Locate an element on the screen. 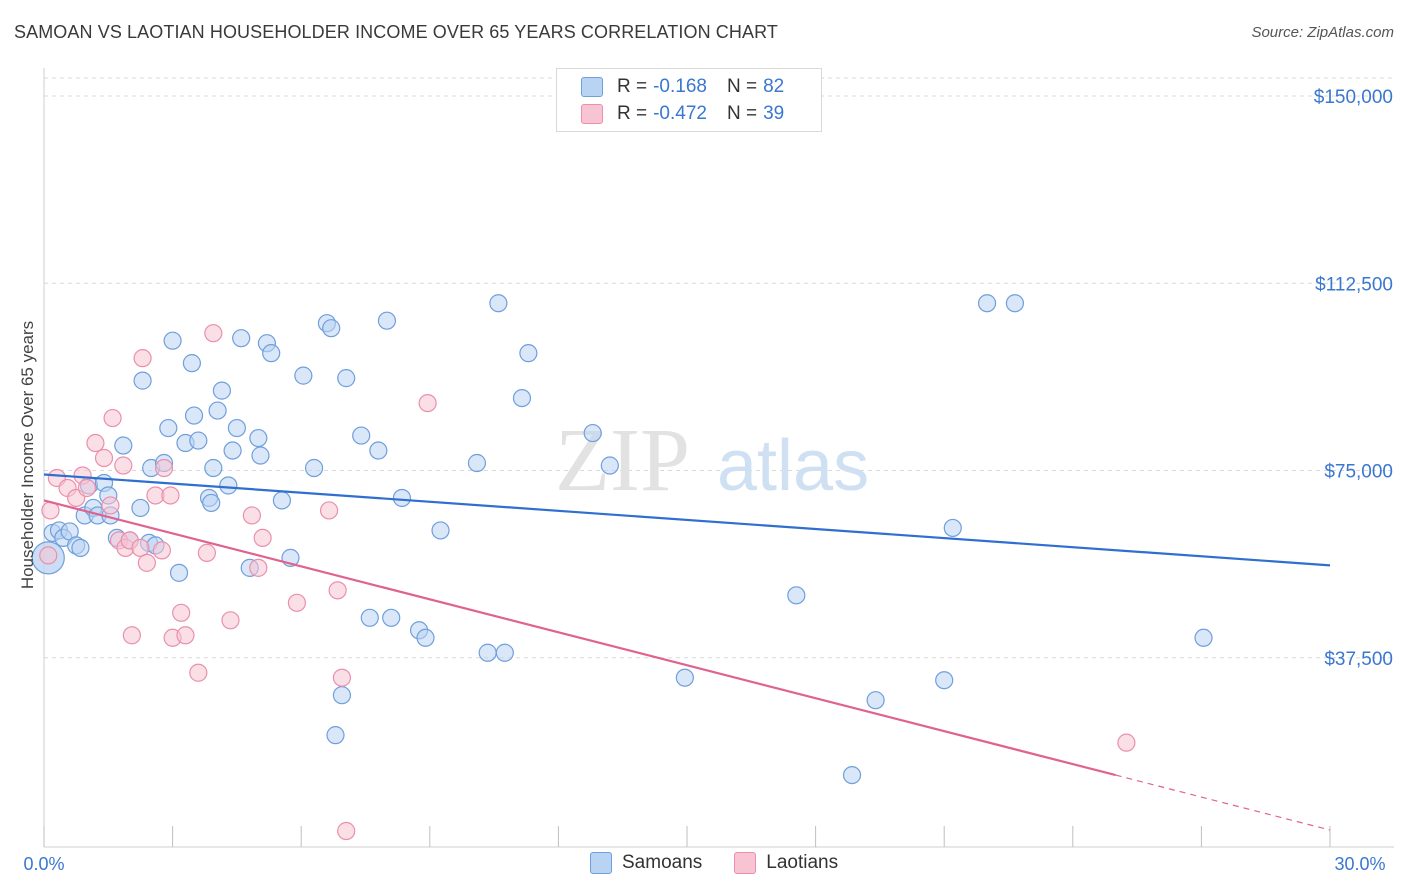 This screenshot has width=1406, height=892. laotians-swatch is located at coordinates (592, 114).